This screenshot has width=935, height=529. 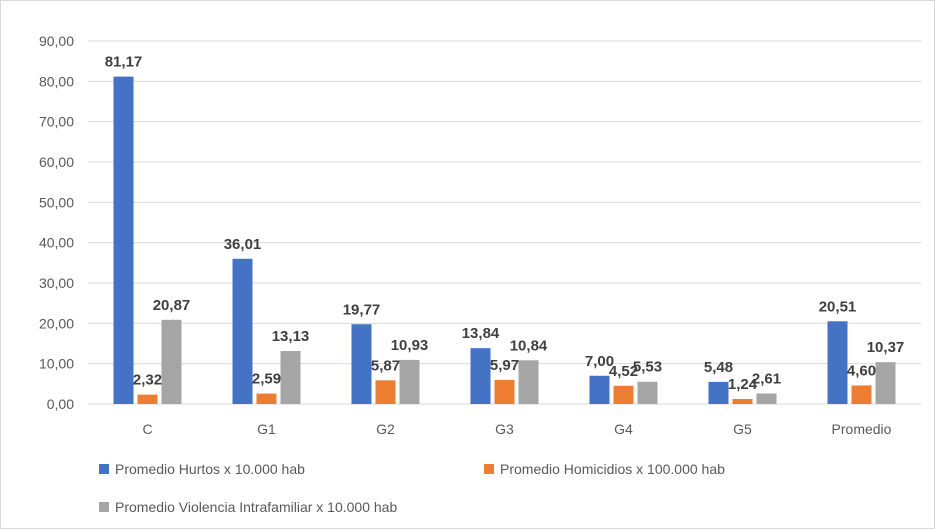 What do you see at coordinates (742, 429) in the screenshot?
I see `x-tick-label: G5` at bounding box center [742, 429].